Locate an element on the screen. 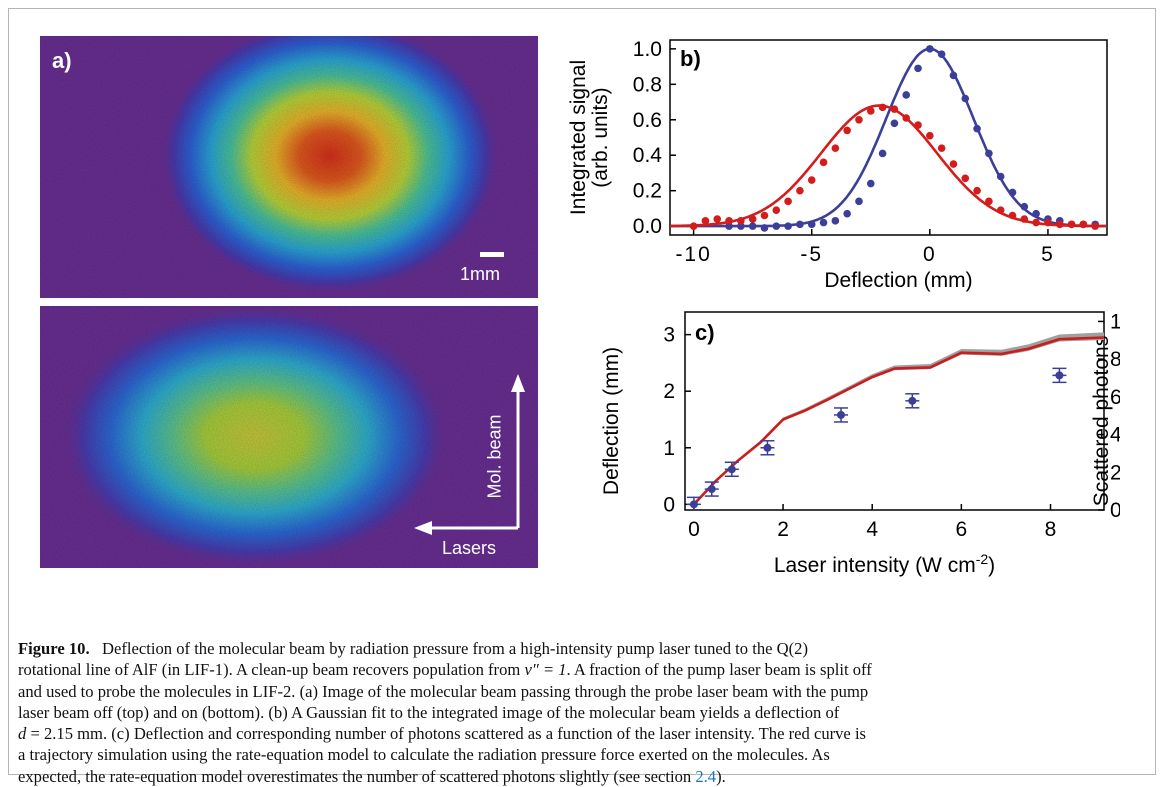 This screenshot has width=1165, height=787. y-tick-label-b: 1.0 is located at coordinates (647, 49).